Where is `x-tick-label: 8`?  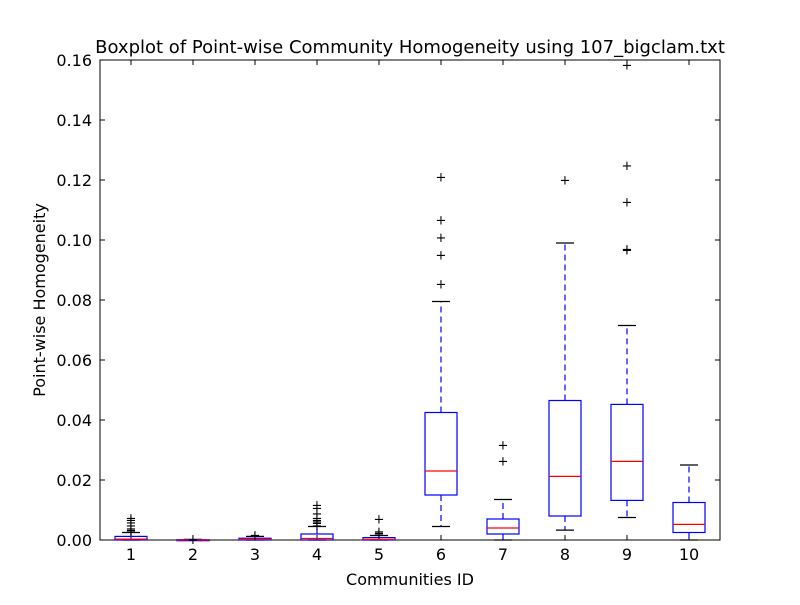
x-tick-label: 8 is located at coordinates (565, 554).